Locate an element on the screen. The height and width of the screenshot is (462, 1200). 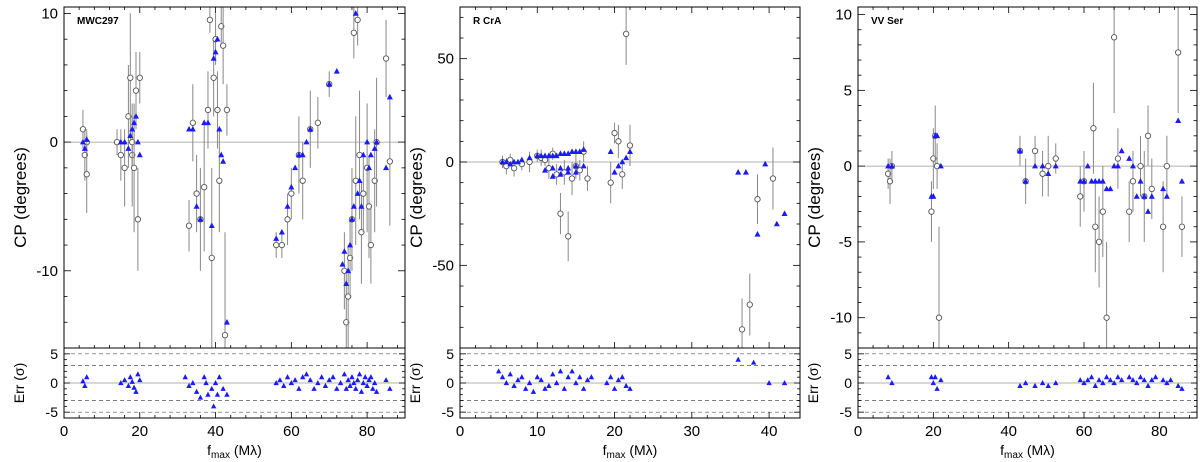
x-axis-label-sub: max is located at coordinates (616, 455).